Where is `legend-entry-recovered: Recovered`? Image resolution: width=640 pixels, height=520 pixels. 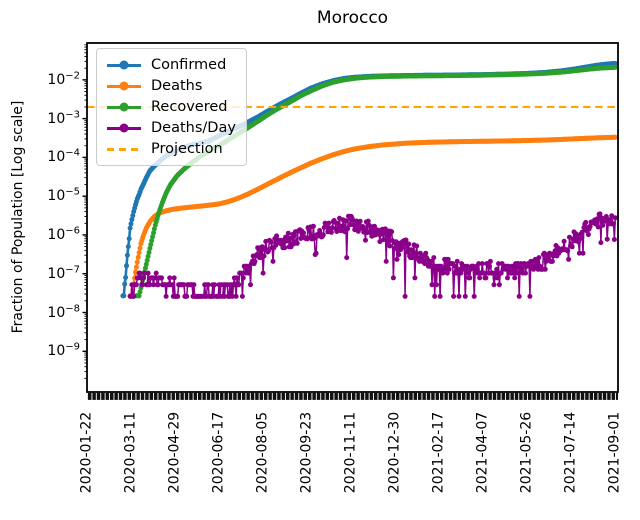 legend-entry-recovered: Recovered is located at coordinates (171, 107).